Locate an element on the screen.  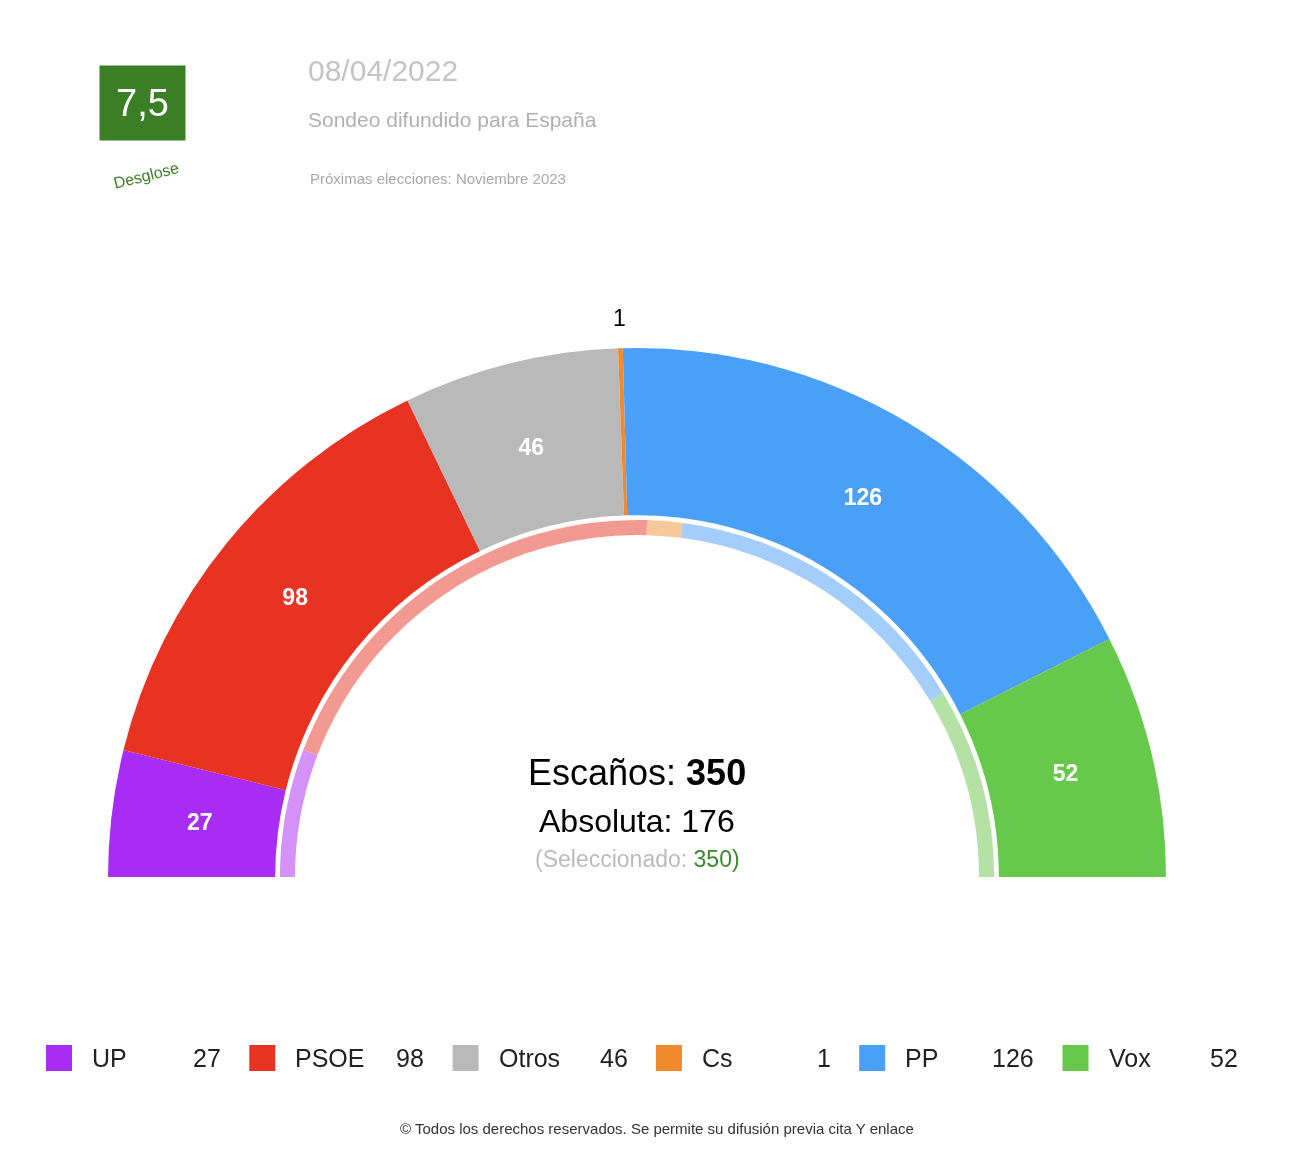
text: 46 is located at coordinates (614, 1058).